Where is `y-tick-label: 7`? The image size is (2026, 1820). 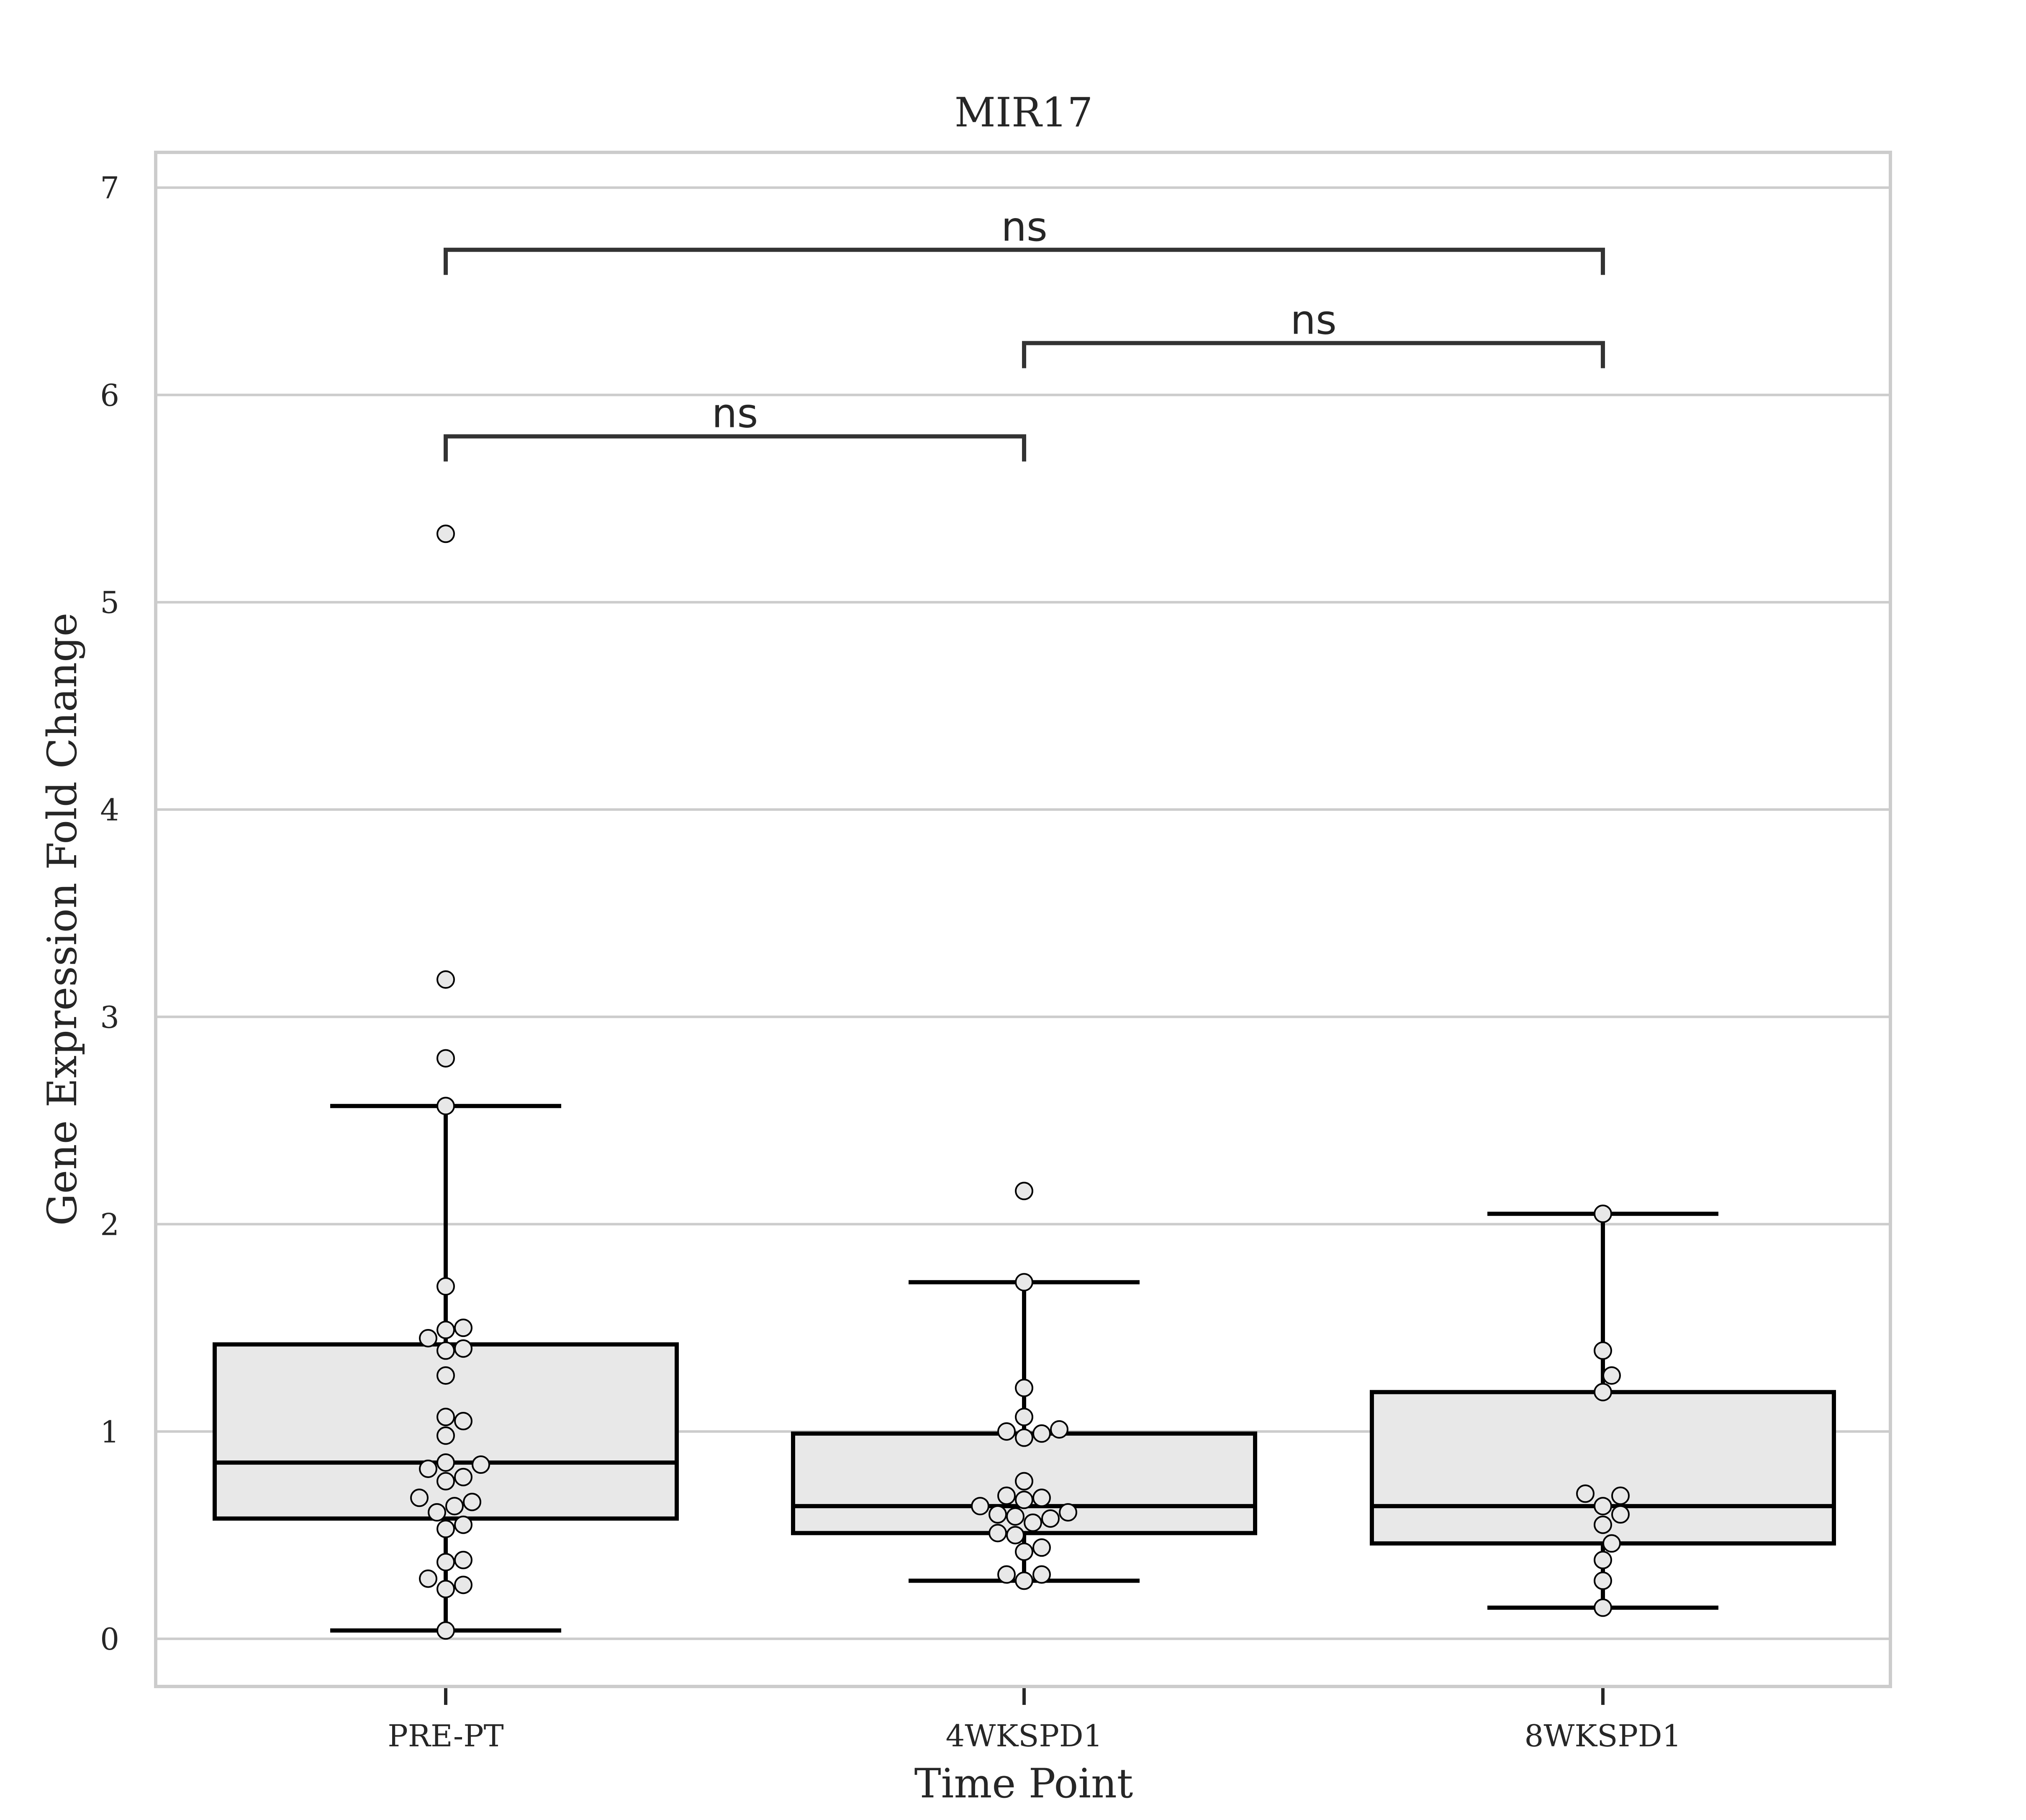
y-tick-label: 7 is located at coordinates (109, 188).